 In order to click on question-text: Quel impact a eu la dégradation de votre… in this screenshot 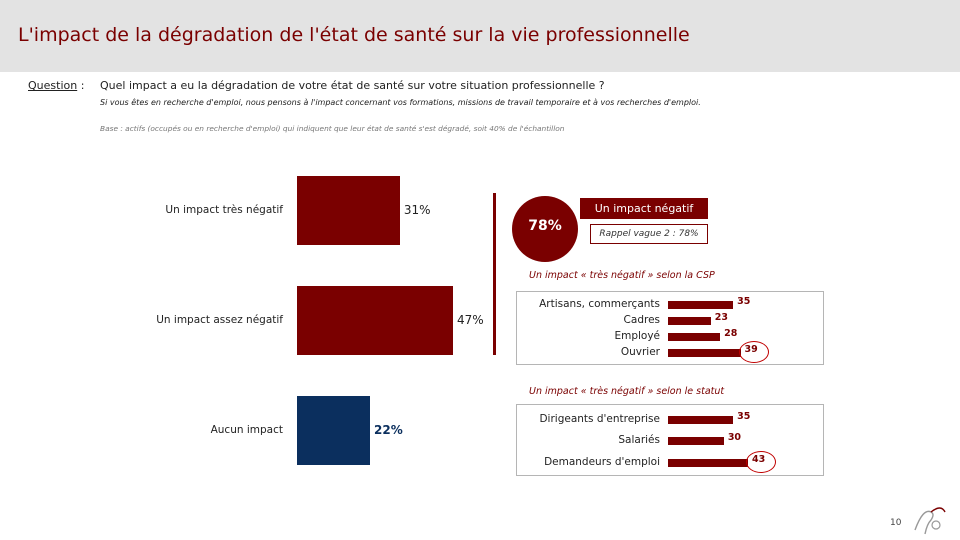, I will do `click(352, 85)`.